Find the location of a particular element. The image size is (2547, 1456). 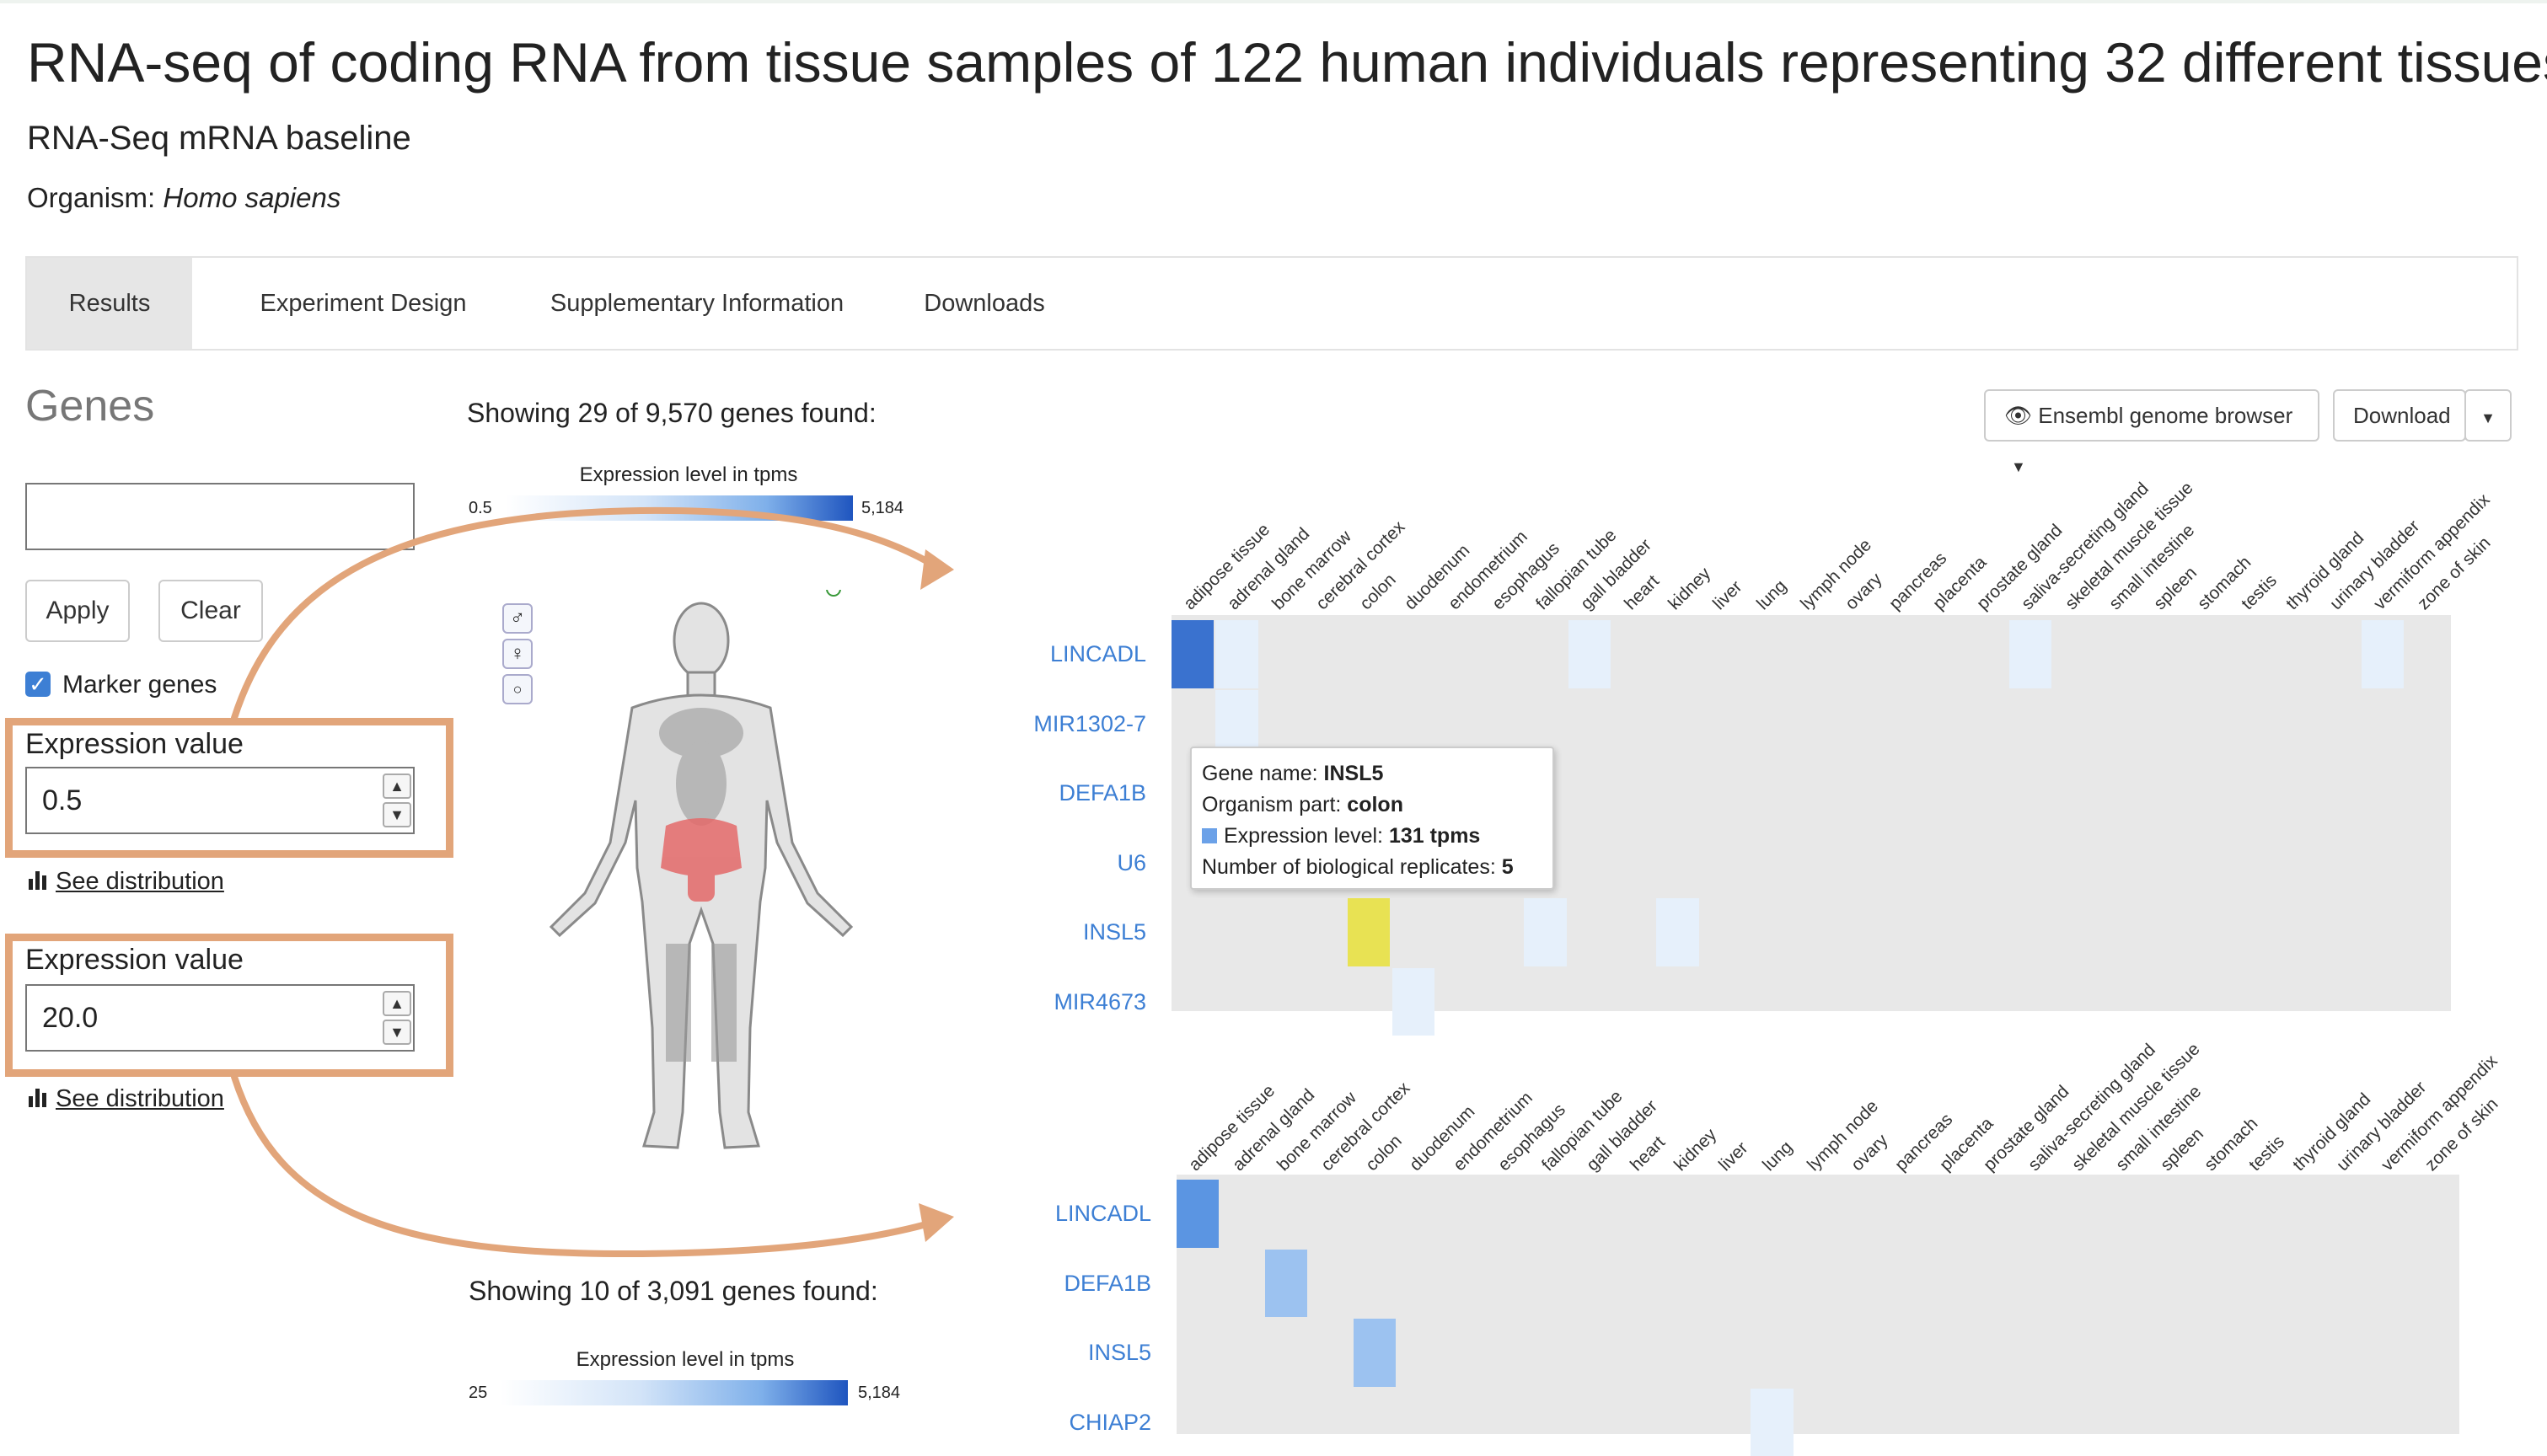

anatomogram-human-body is located at coordinates (708, 876).